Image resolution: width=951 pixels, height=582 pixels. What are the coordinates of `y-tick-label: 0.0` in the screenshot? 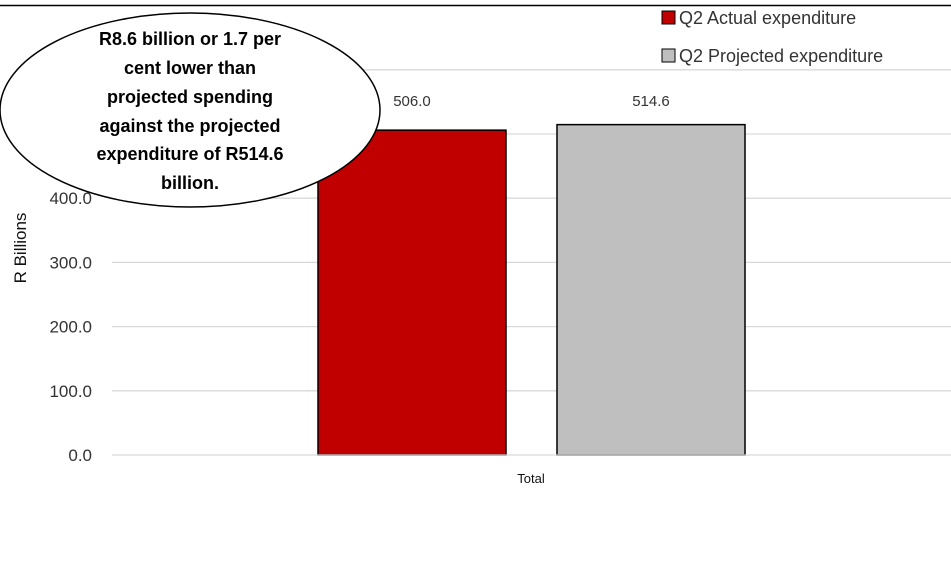 It's located at (80, 455).